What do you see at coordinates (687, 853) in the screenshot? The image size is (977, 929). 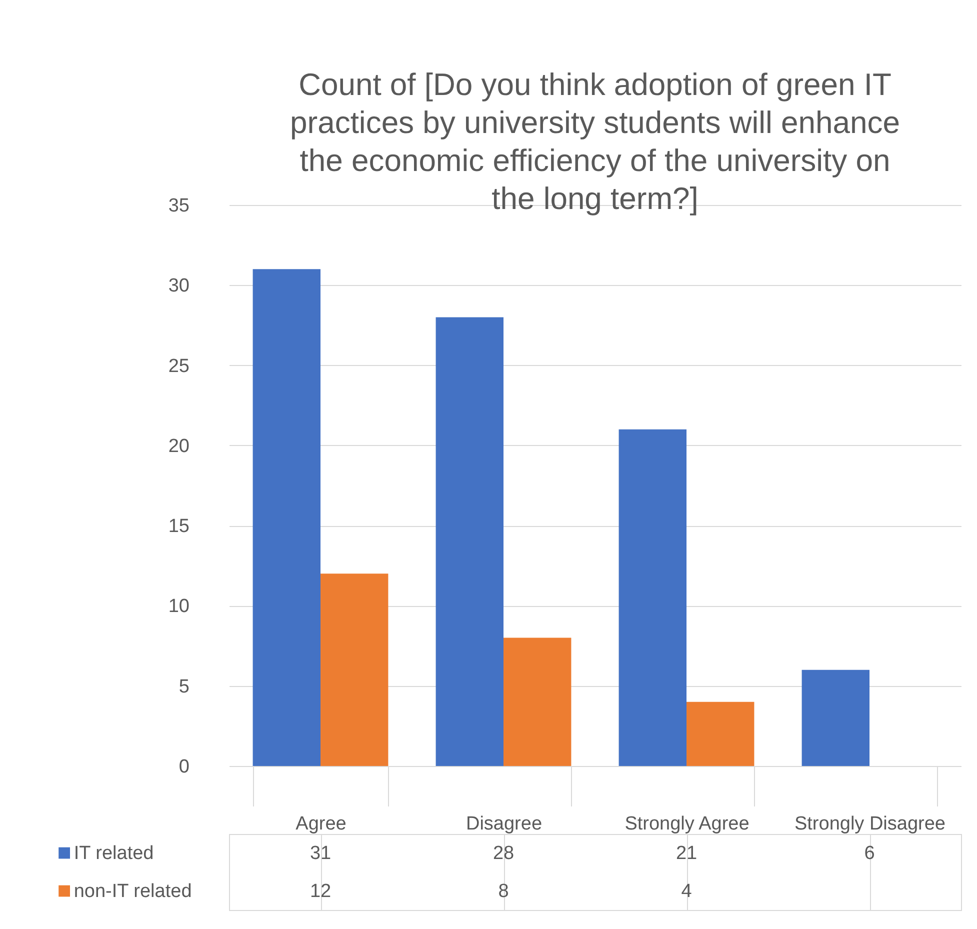 I see `data-label: 21` at bounding box center [687, 853].